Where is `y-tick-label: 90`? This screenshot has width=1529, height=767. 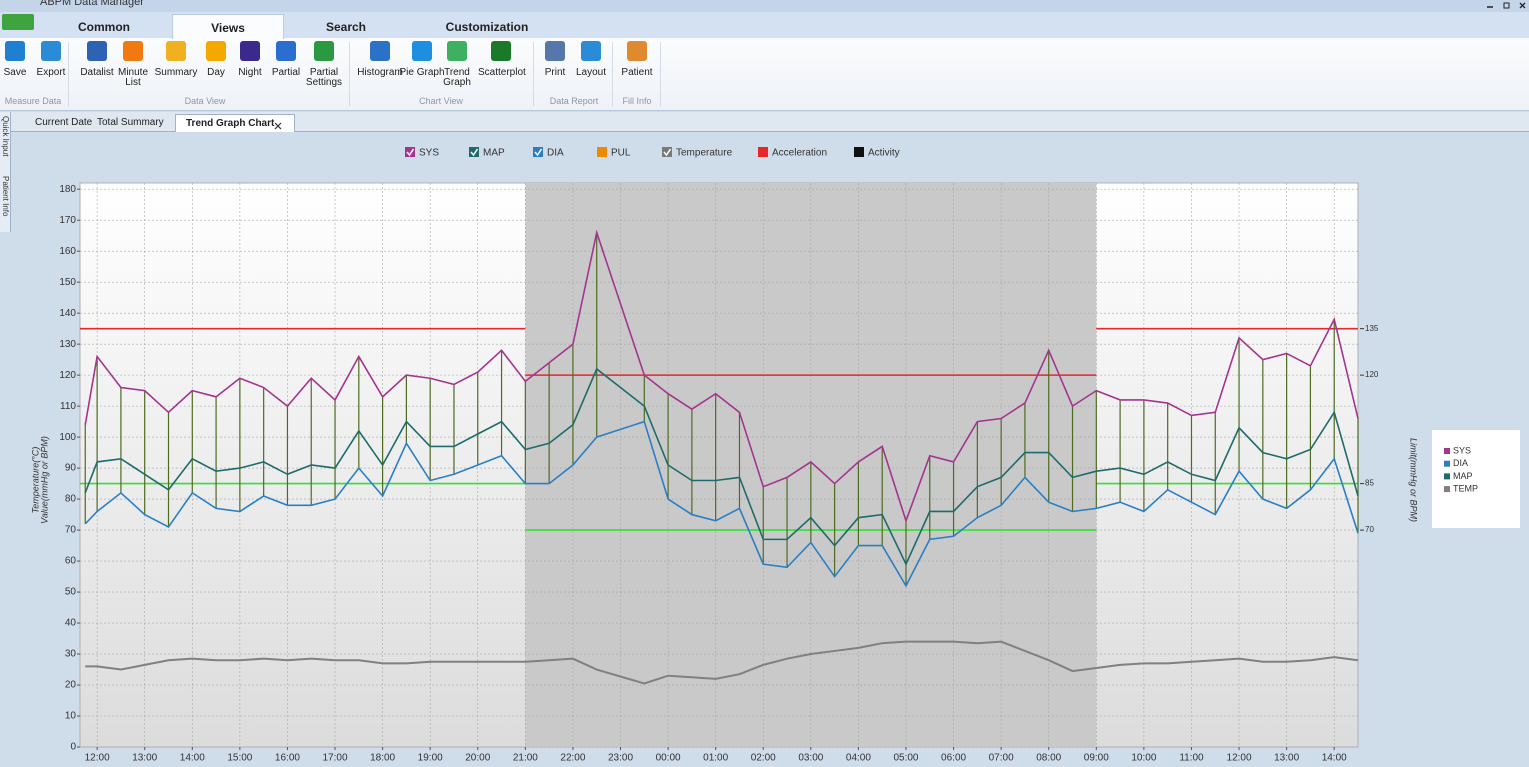
y-tick-label: 90 is located at coordinates (71, 468).